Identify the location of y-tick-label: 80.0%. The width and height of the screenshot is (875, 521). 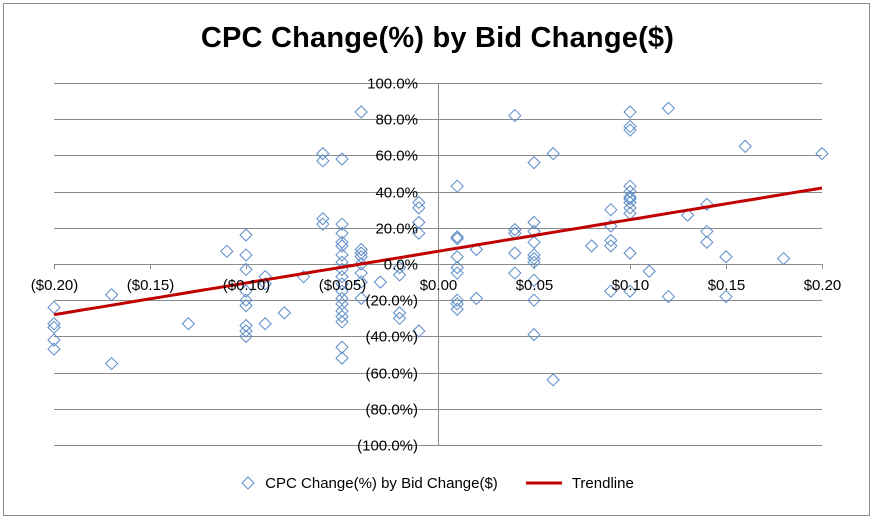
(396, 120).